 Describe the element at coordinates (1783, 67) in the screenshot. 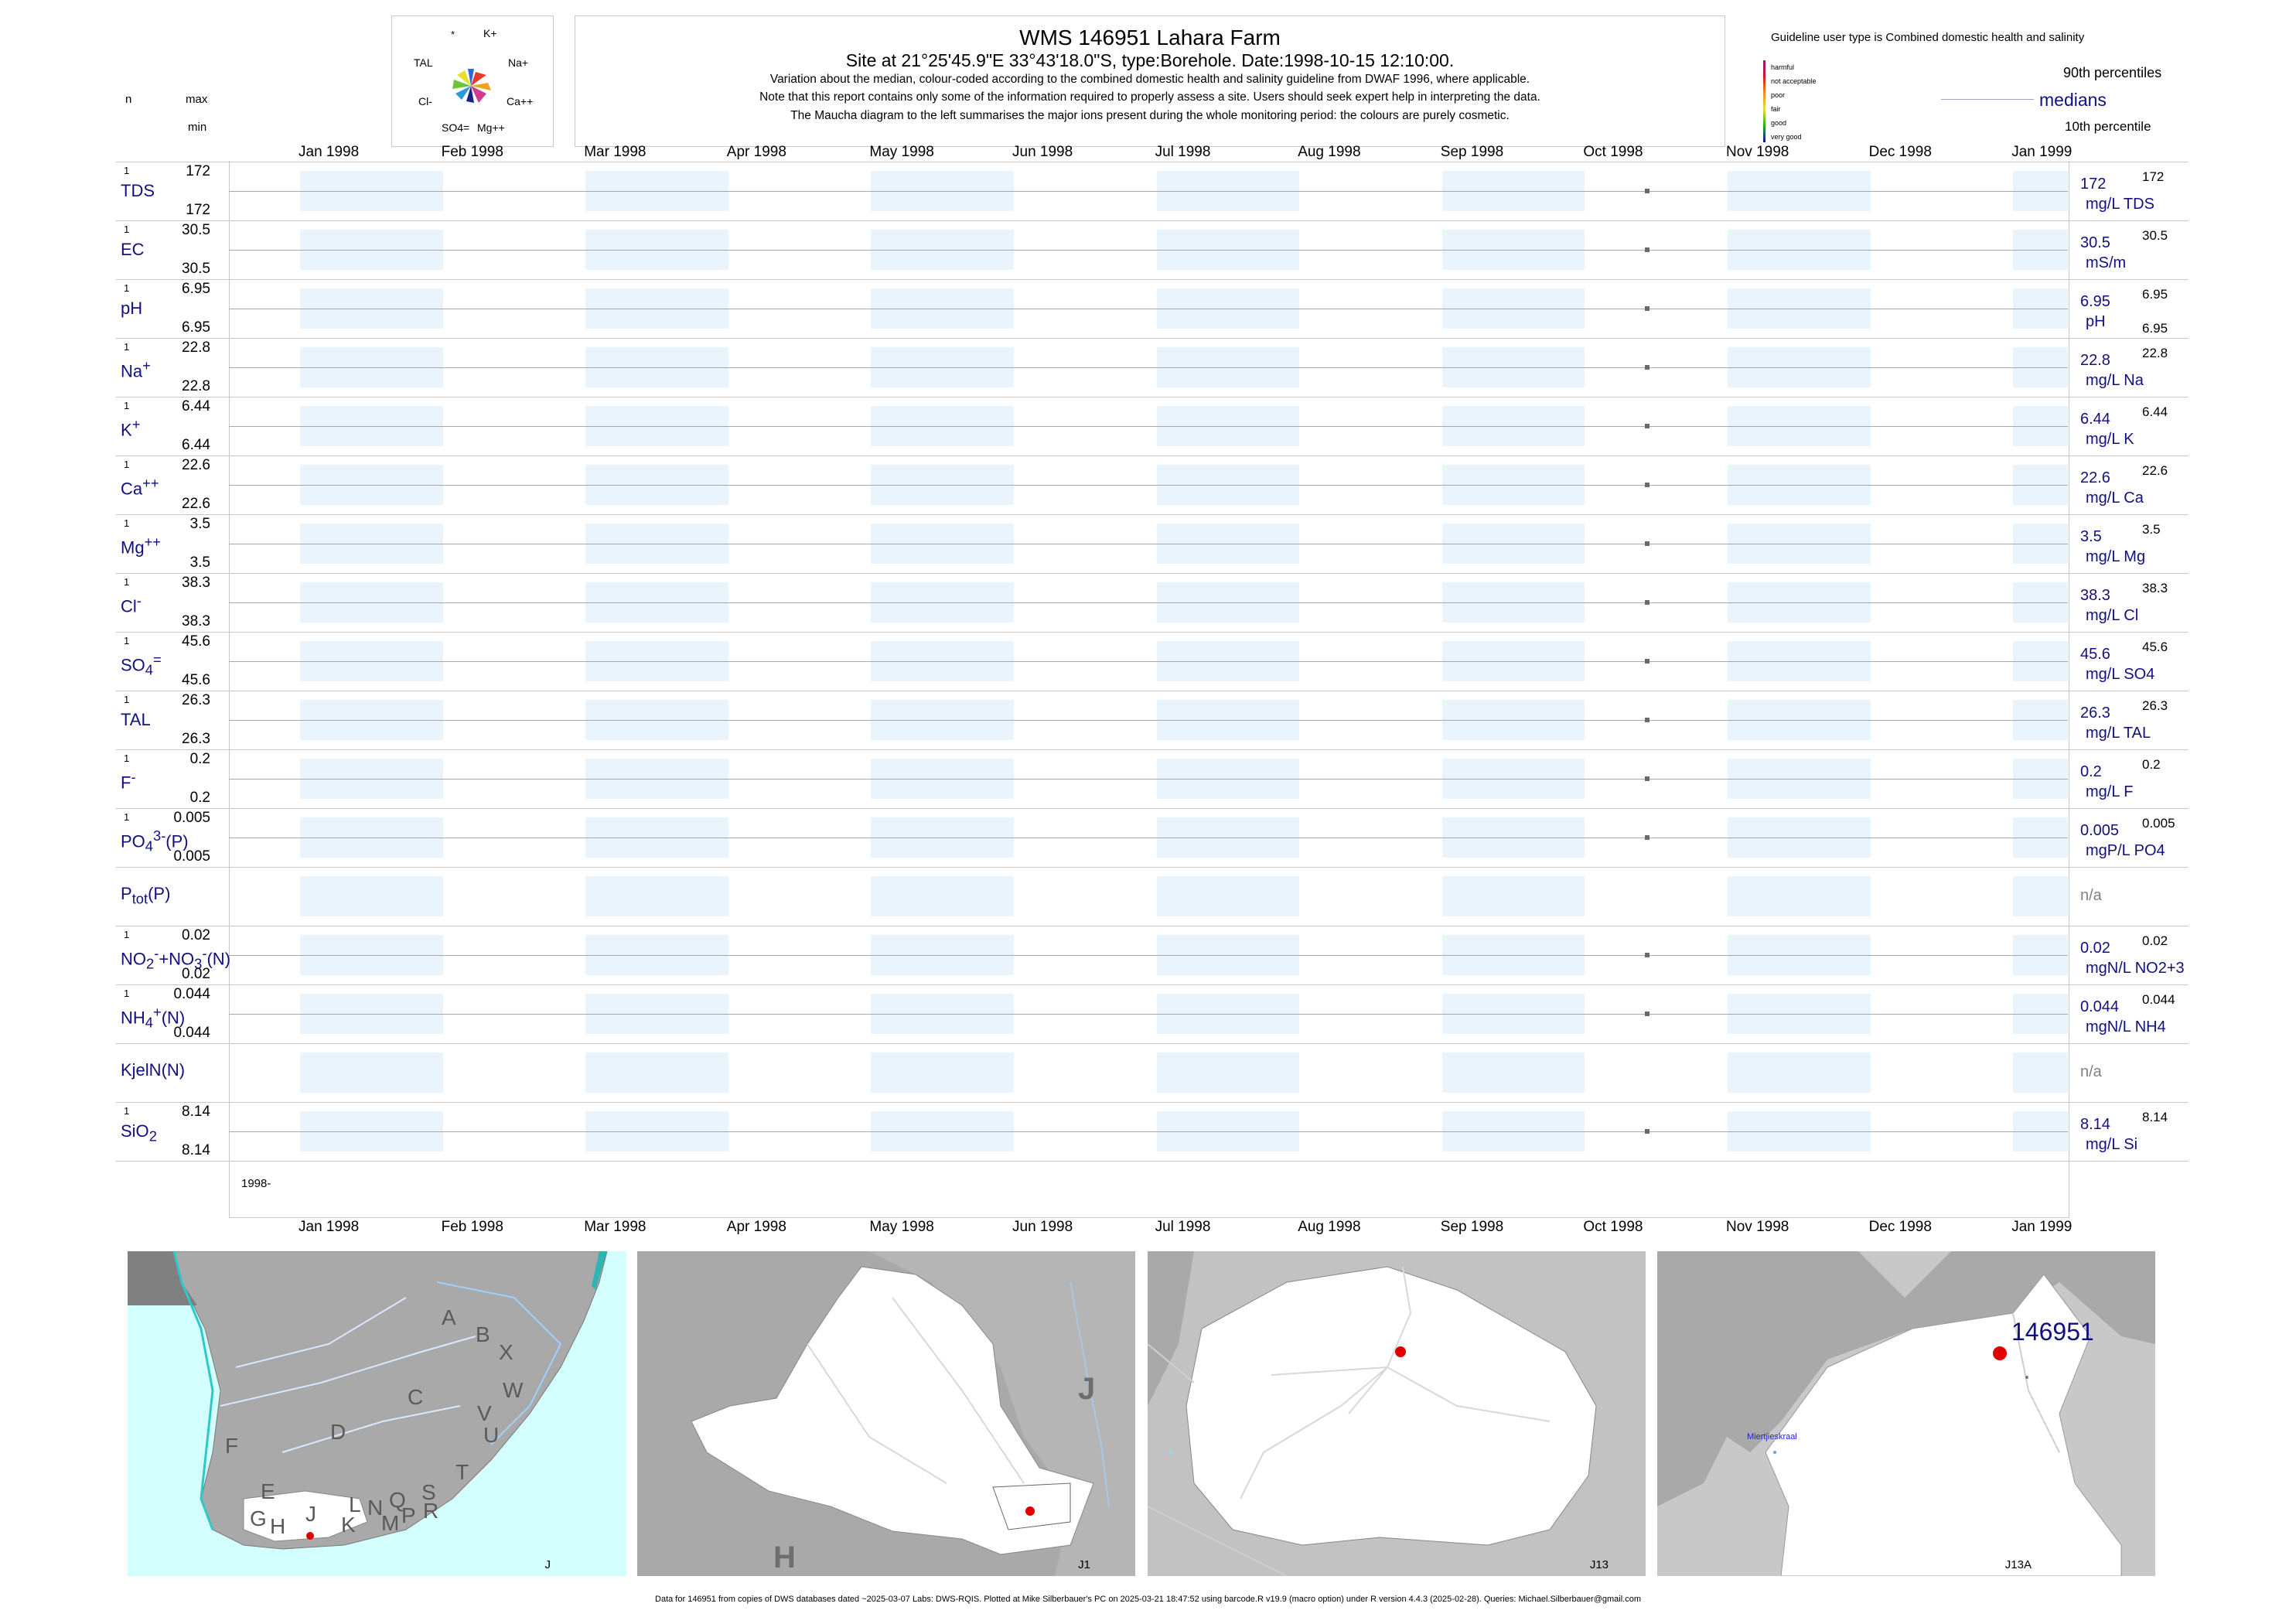

I see `legend-level: harmful` at that location.